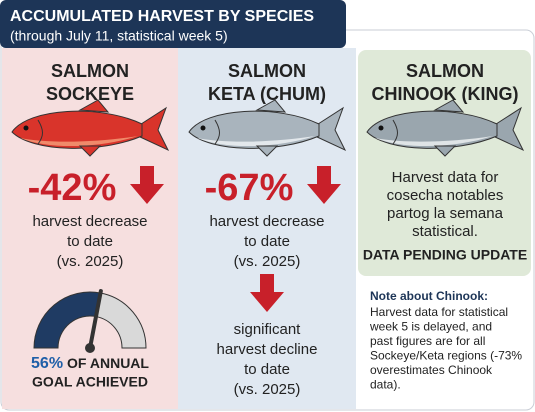 The width and height of the screenshot is (535, 412). Describe the element at coordinates (268, 329) in the screenshot. I see `detail-text: significant` at that location.